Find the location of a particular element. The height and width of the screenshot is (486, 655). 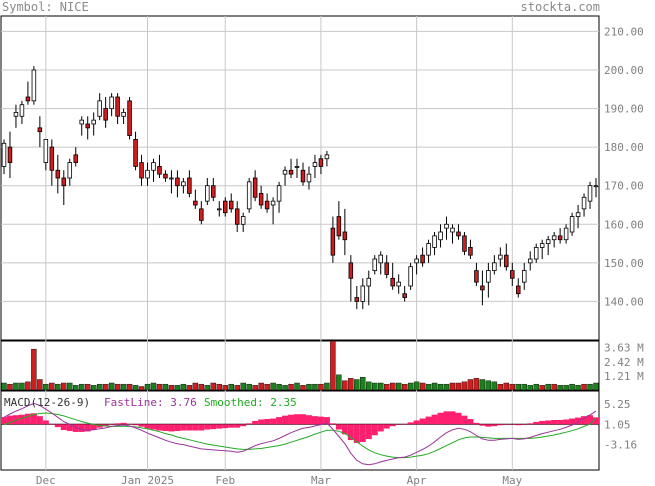

volume-panel-frame is located at coordinates (300, 365).